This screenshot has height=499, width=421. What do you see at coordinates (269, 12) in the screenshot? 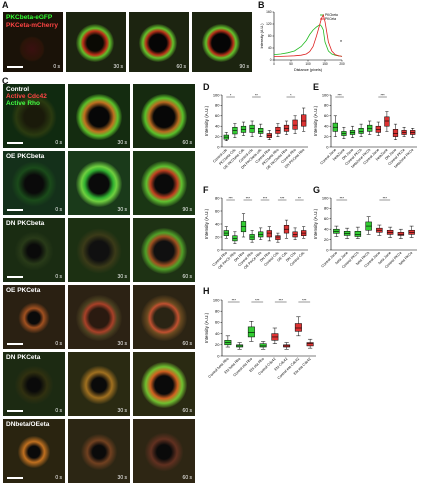
I see `y-tick-label: 160` at bounding box center [269, 12].